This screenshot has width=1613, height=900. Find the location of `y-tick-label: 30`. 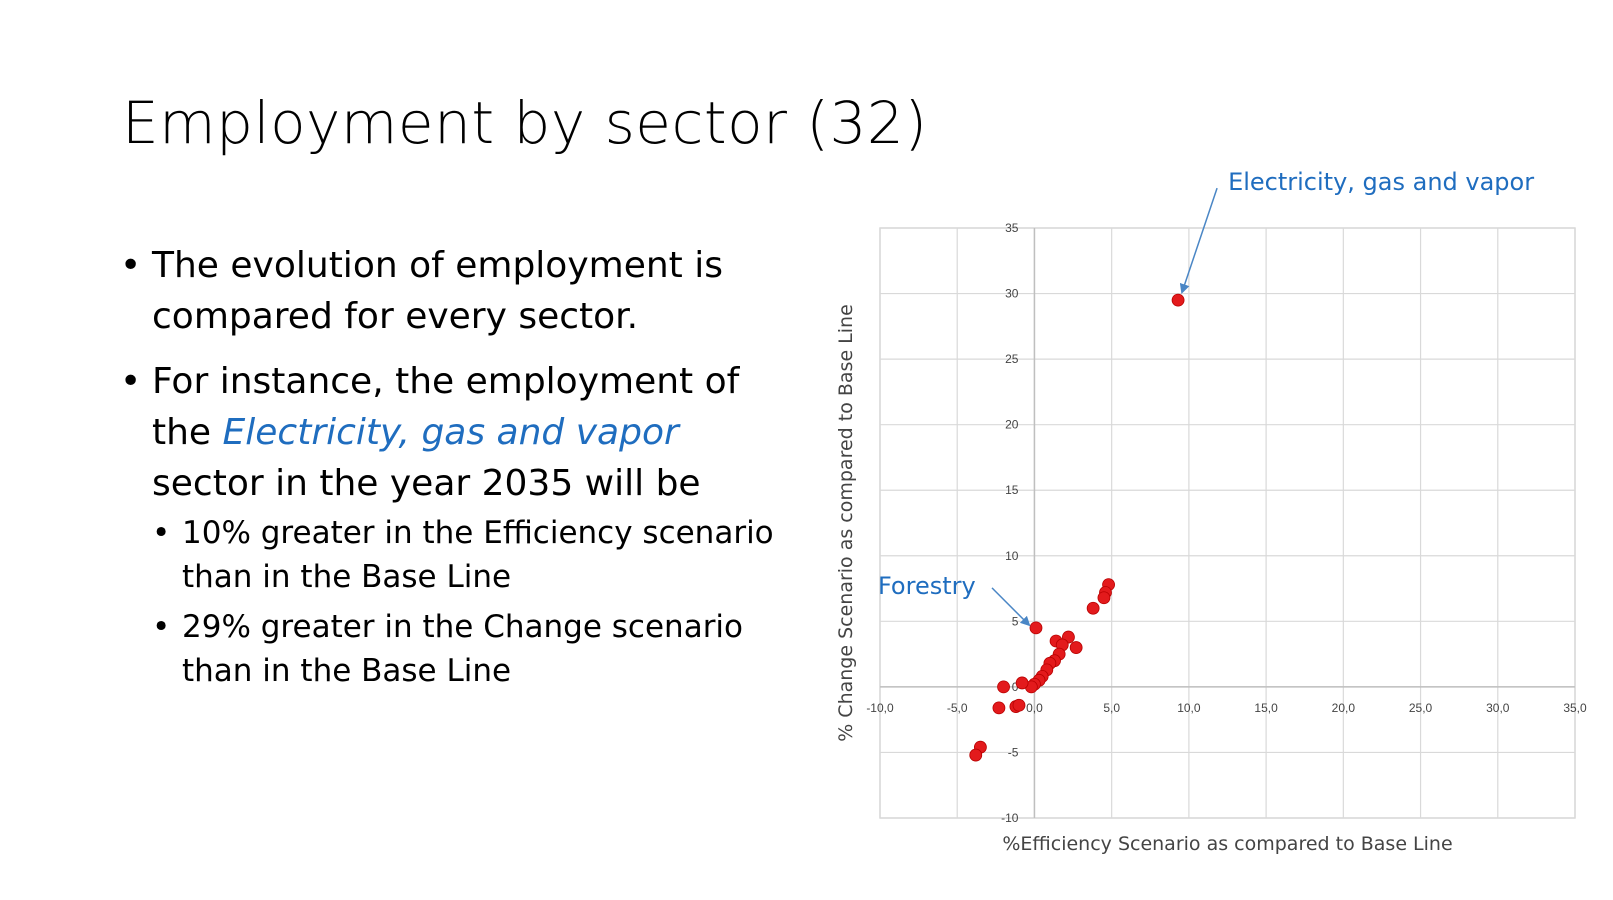

y-tick-label: 30 is located at coordinates (1012, 294).